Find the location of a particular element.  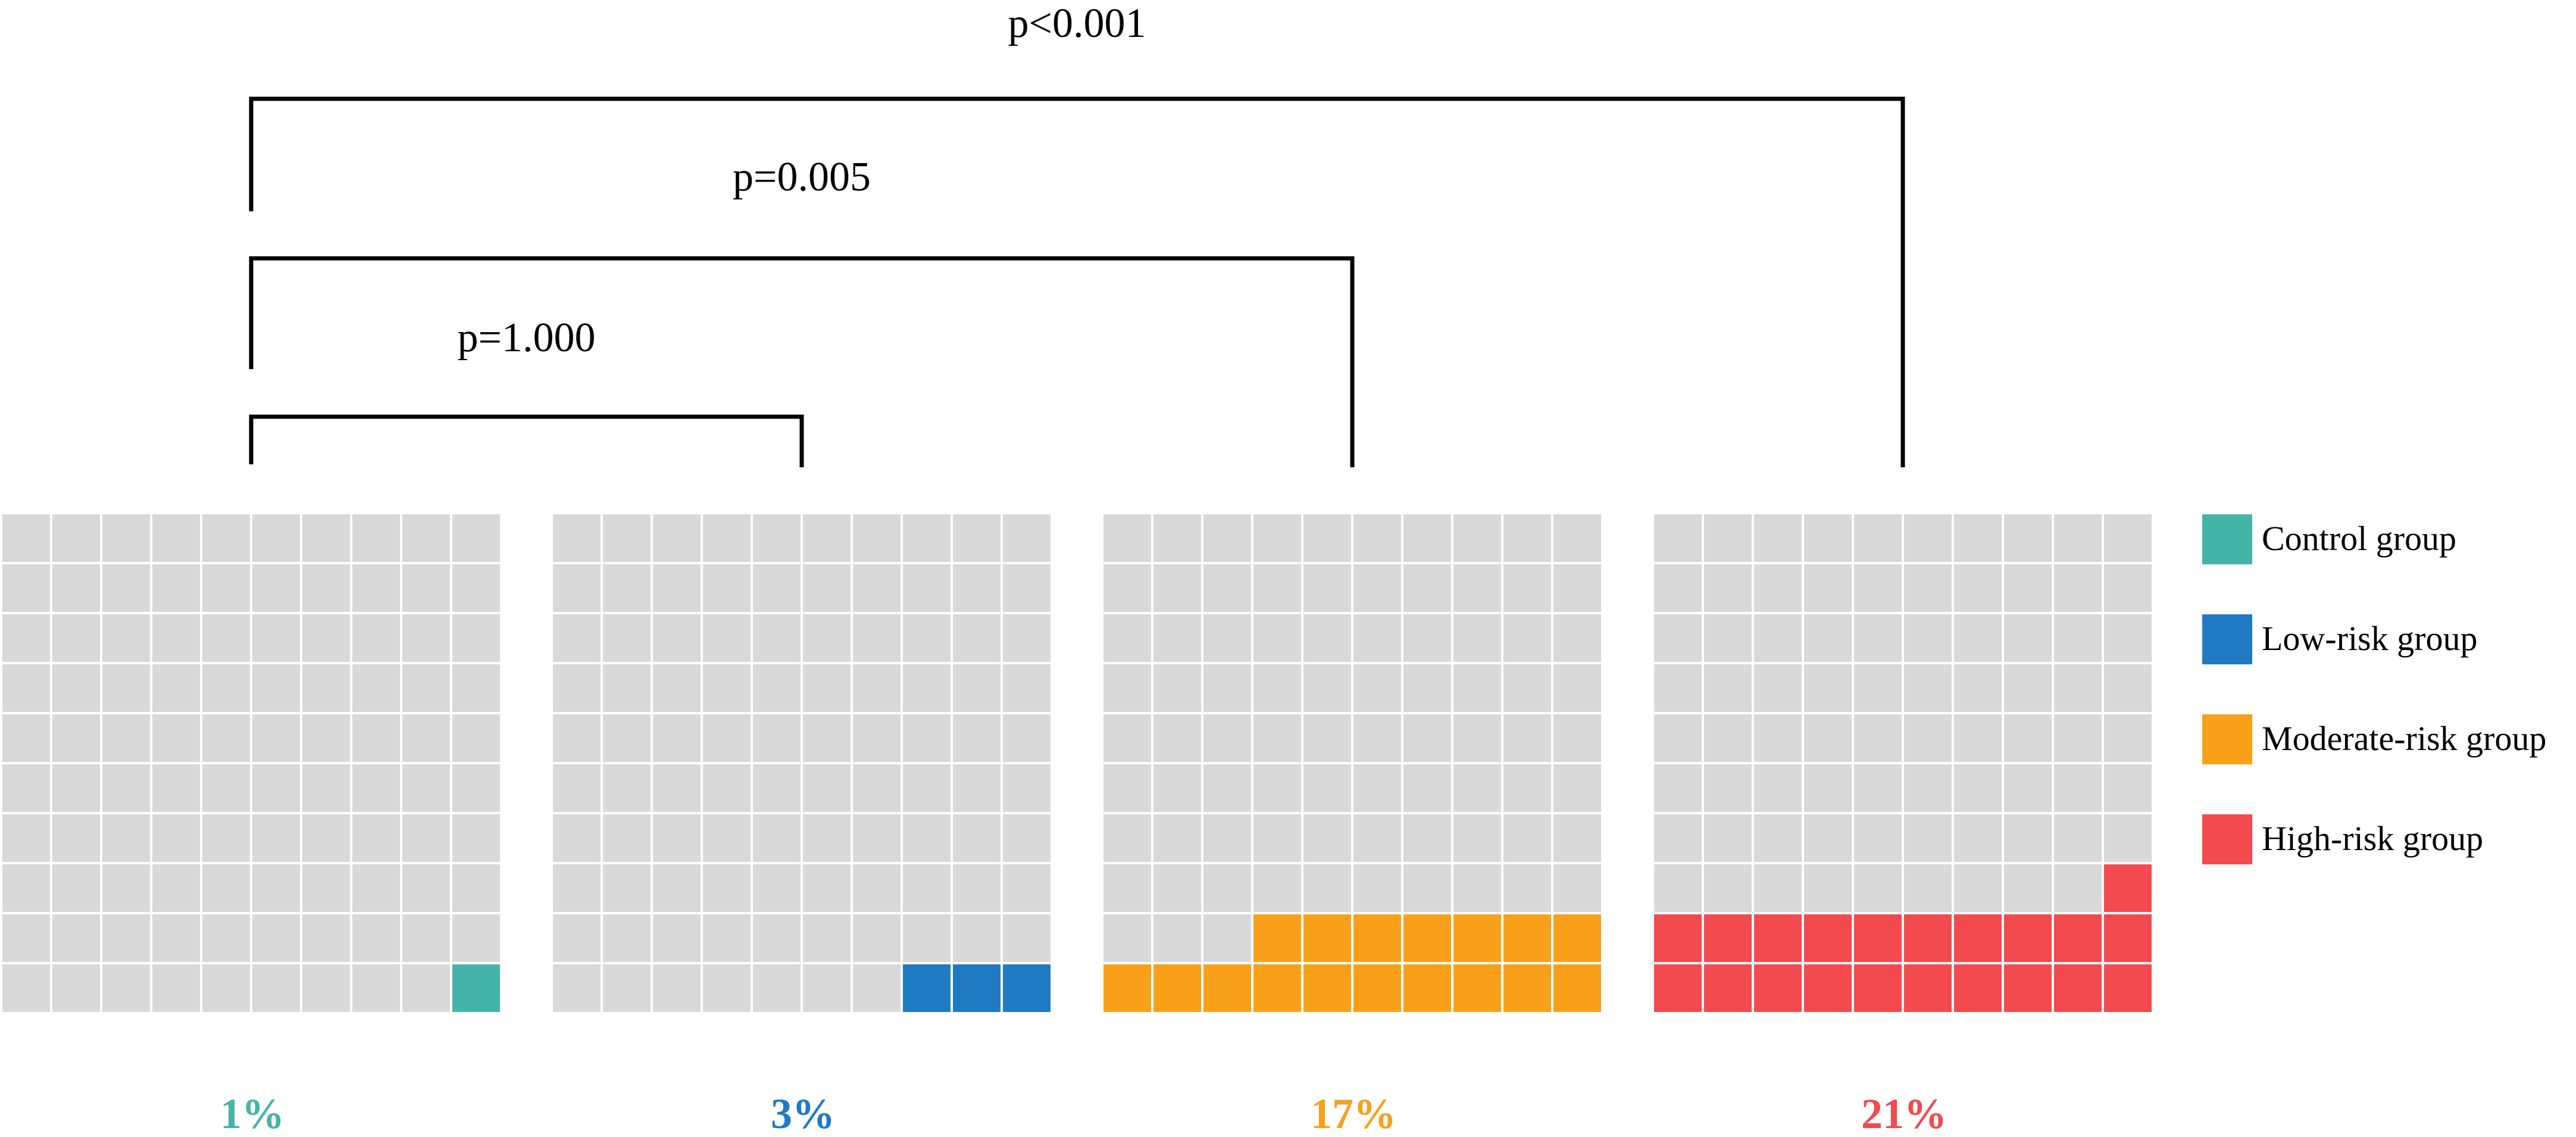

bracket-moderate-risk-group: p=0.005 is located at coordinates (802, 310).